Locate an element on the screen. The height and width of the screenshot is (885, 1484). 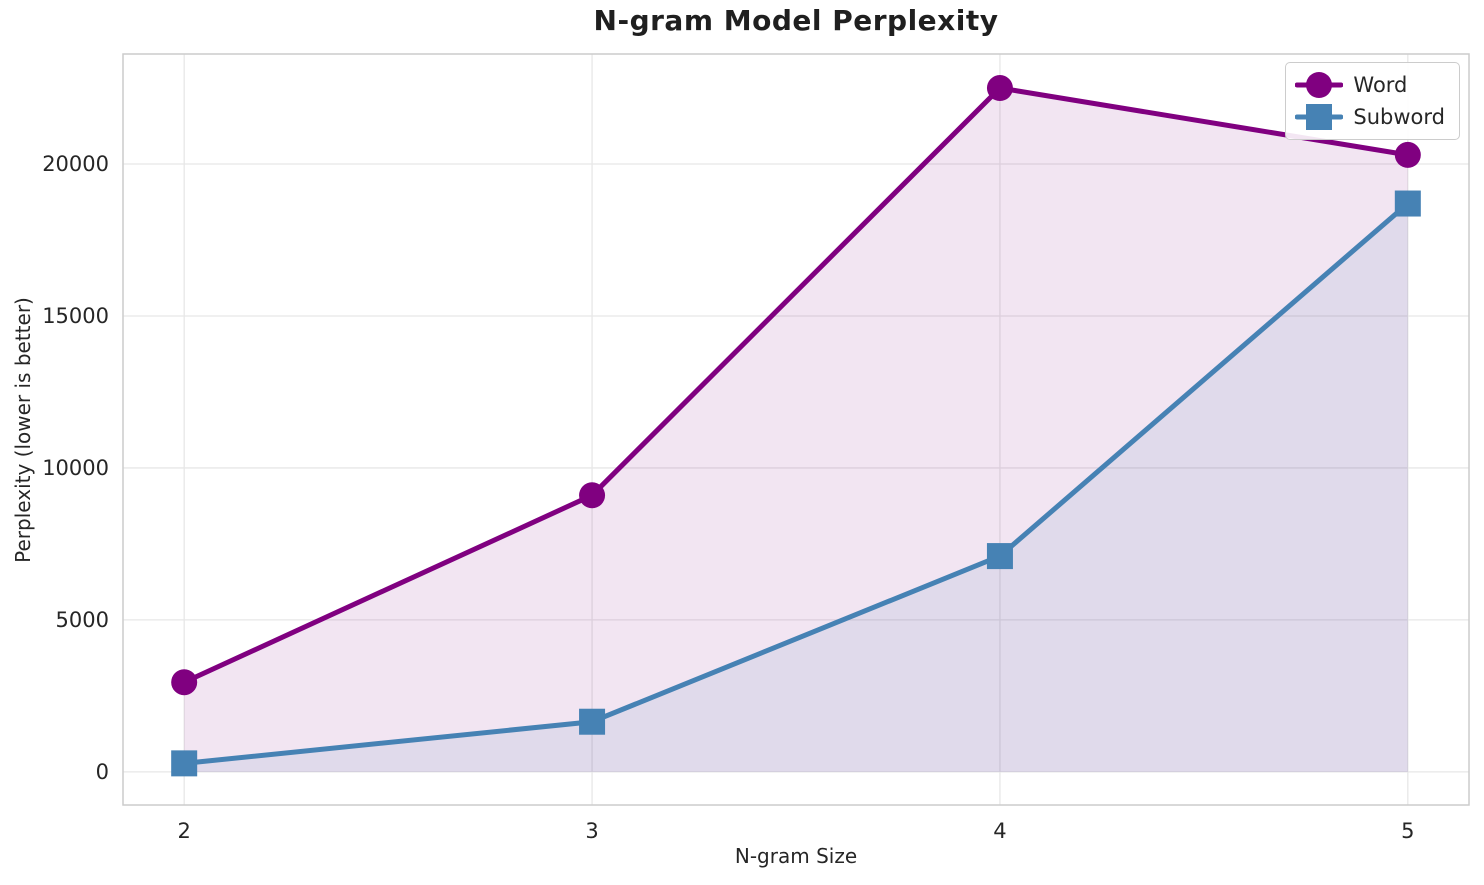
y-tick-label: 15000 is located at coordinates (75, 316).